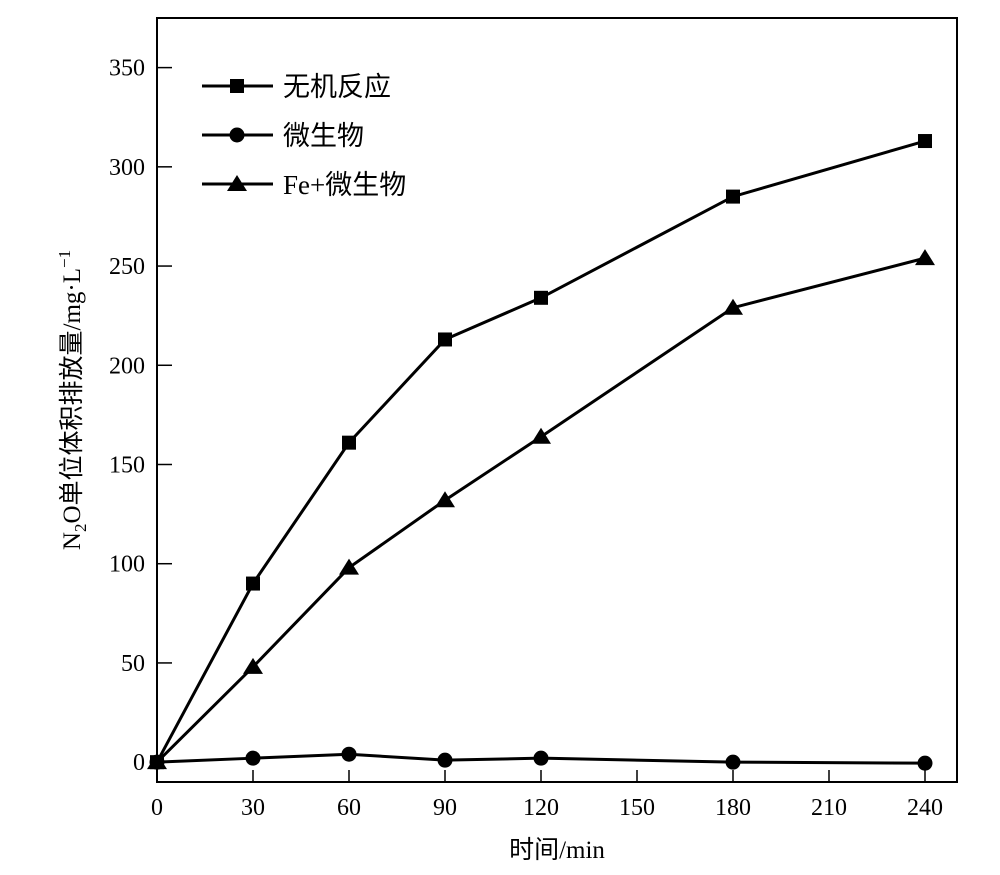 The image size is (1000, 875). Describe the element at coordinates (80, 528) in the screenshot. I see `y-label-subscript: 2` at that location.